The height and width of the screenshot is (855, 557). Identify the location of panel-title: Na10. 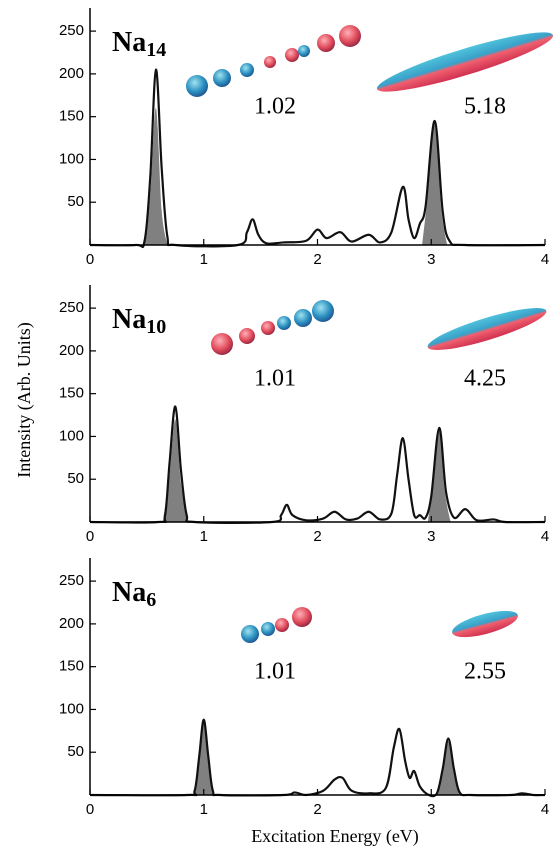
(139, 320).